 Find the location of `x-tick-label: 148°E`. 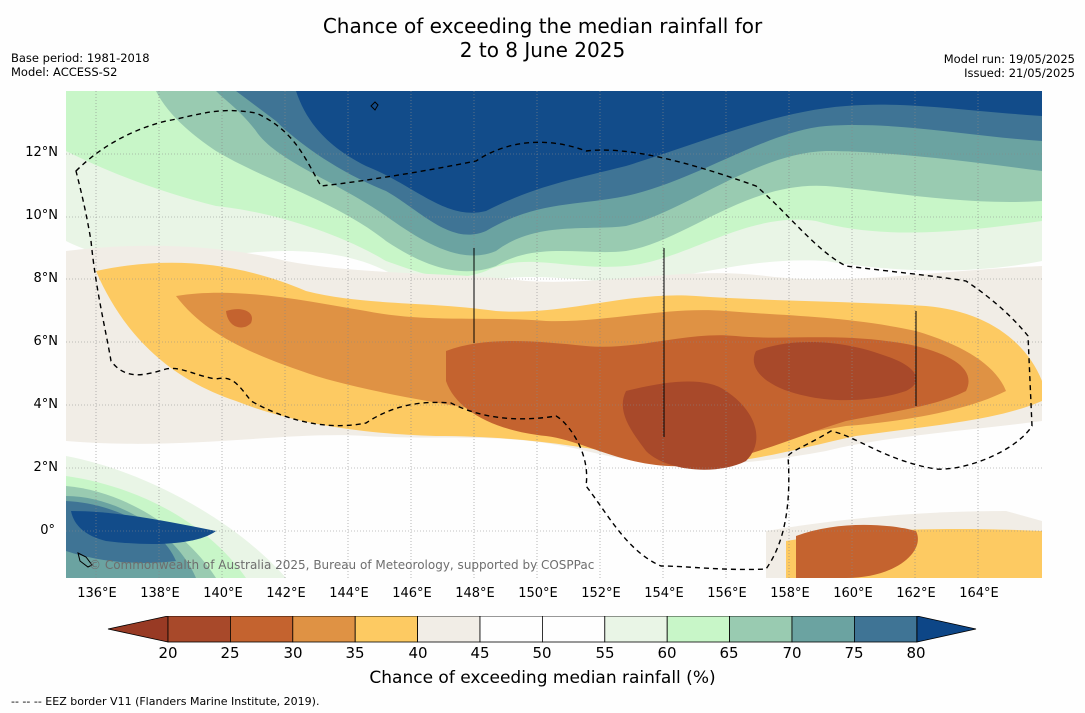

x-tick-label: 148°E is located at coordinates (475, 593).